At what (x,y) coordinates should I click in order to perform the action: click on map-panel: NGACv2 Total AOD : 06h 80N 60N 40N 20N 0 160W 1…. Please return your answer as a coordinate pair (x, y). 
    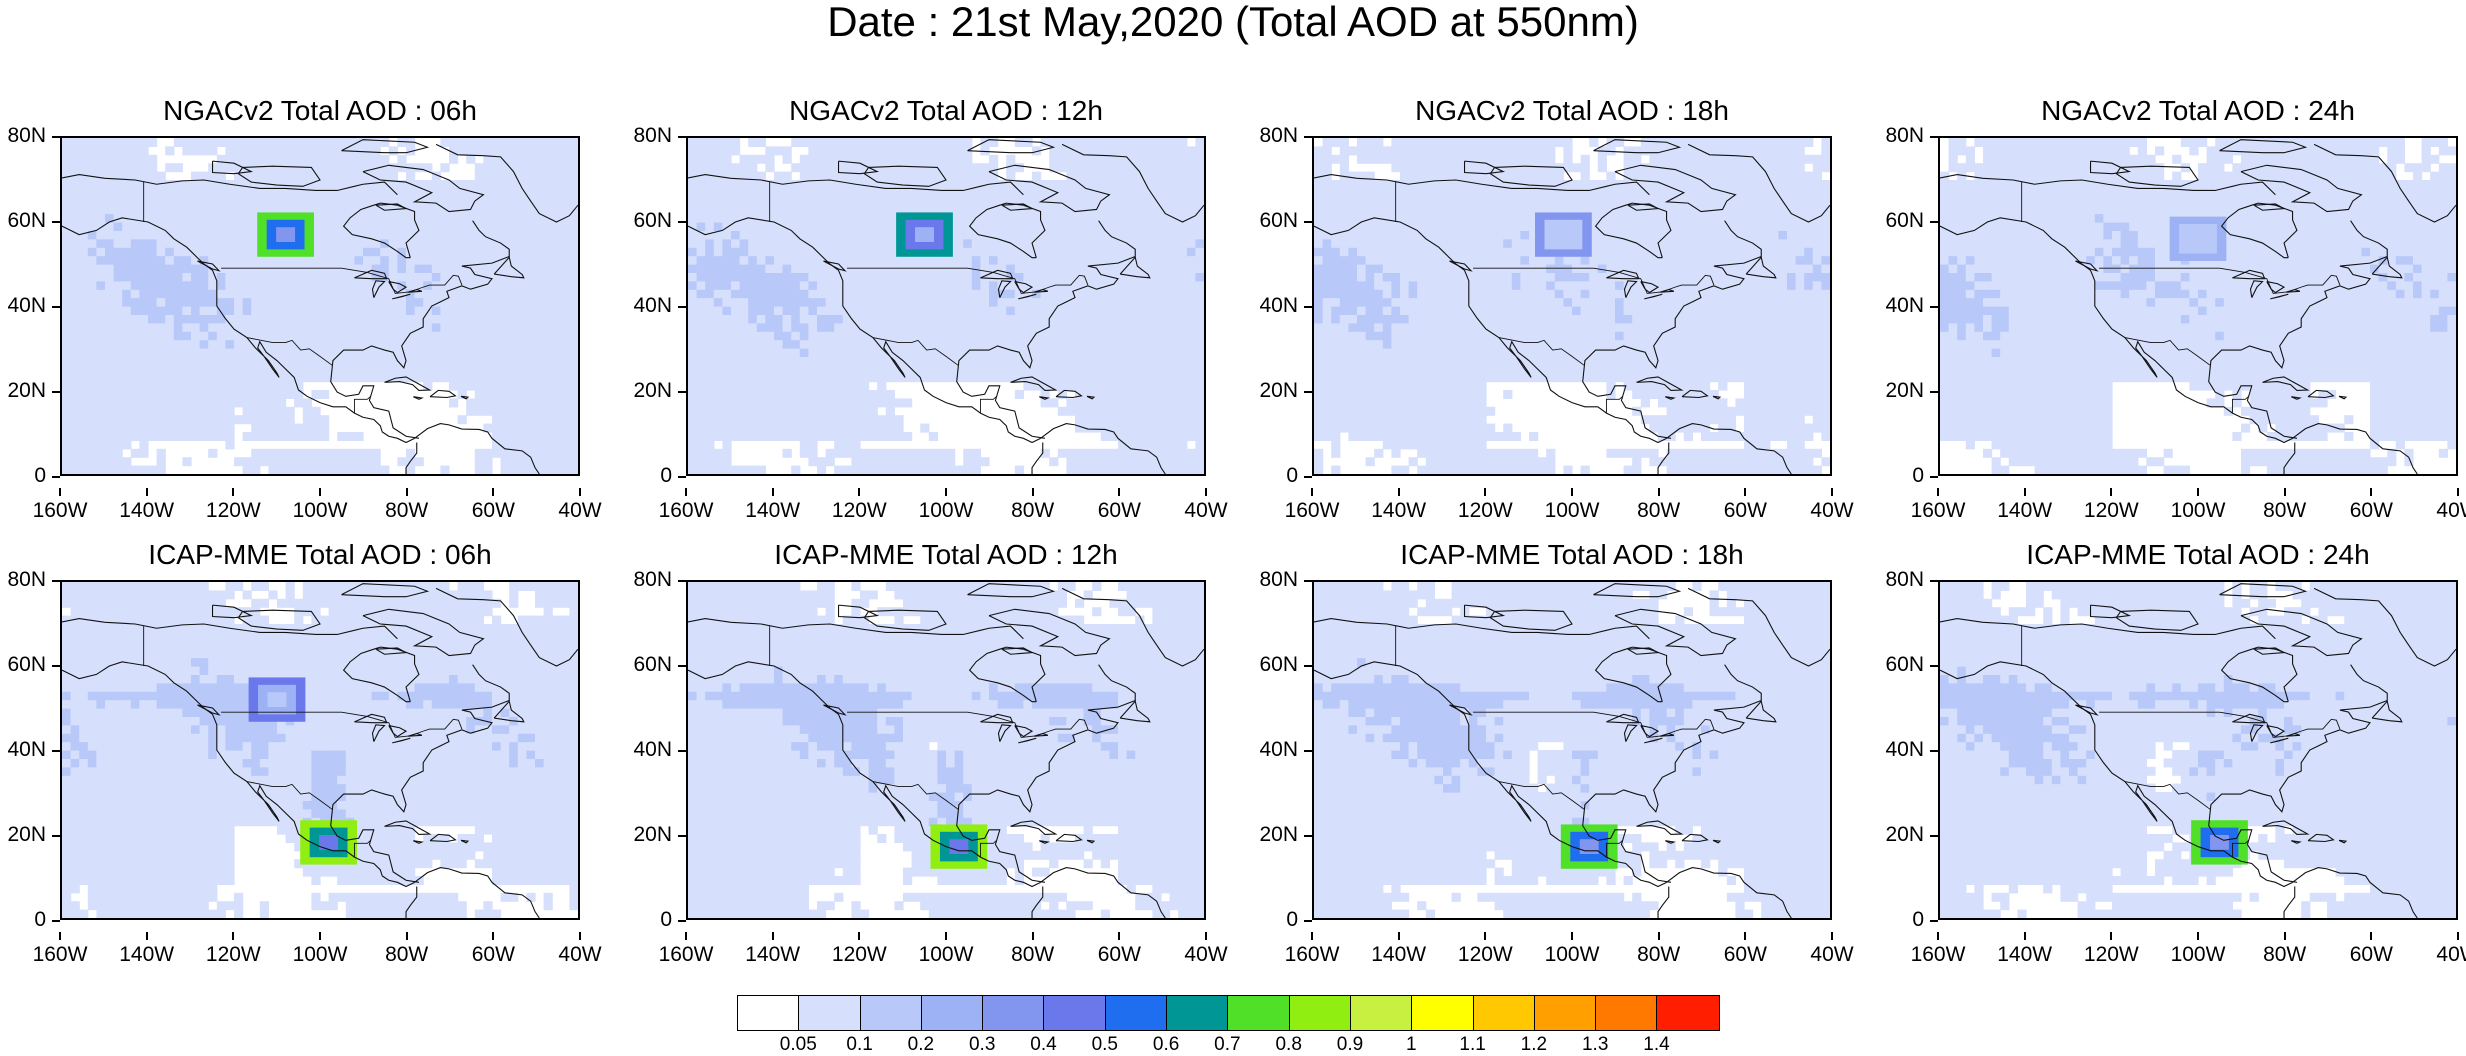
    Looking at the image, I should click on (304, 308).